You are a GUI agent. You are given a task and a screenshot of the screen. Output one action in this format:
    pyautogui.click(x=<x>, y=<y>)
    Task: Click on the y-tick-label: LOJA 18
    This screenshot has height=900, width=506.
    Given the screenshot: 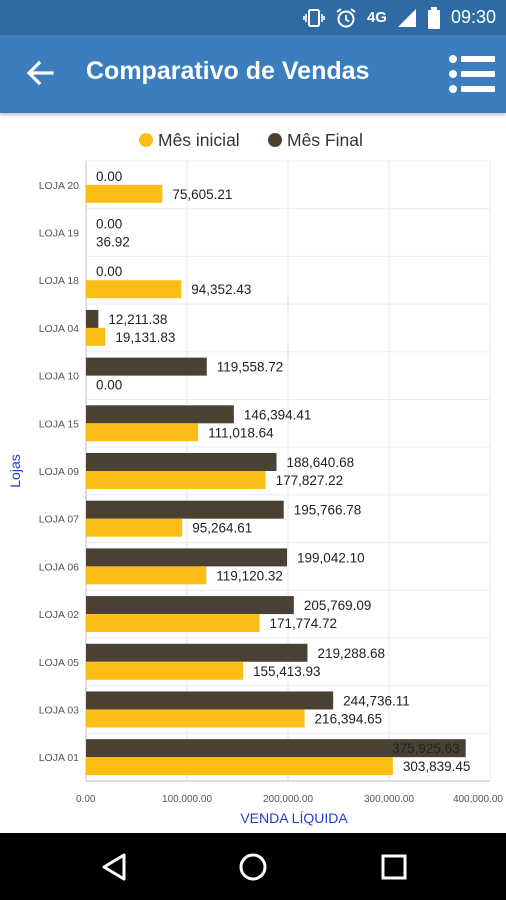 What is the action you would take?
    pyautogui.click(x=59, y=281)
    